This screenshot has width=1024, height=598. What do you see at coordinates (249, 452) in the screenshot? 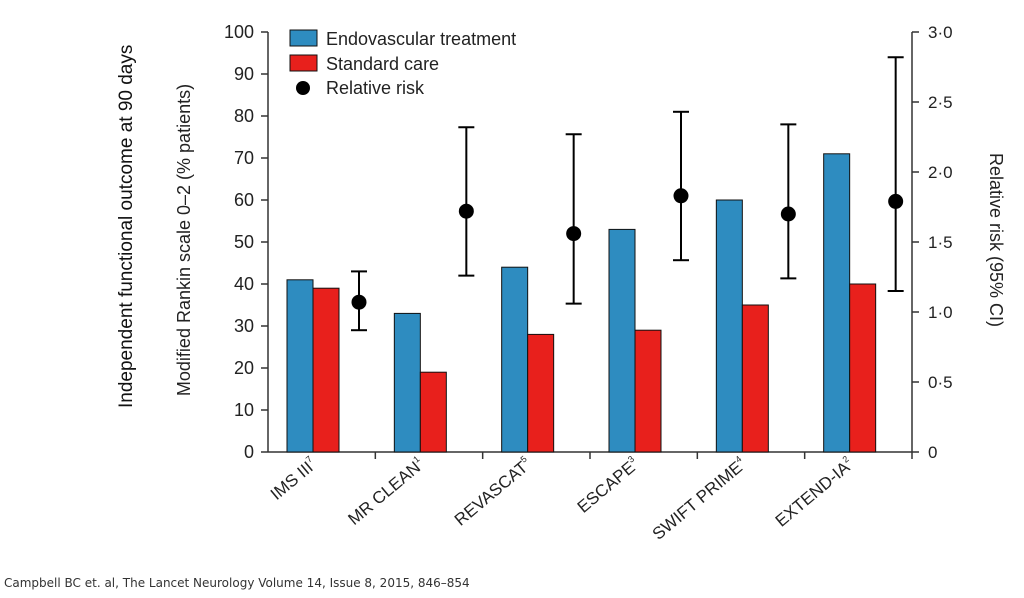
I see `left-tick-label: 0` at bounding box center [249, 452].